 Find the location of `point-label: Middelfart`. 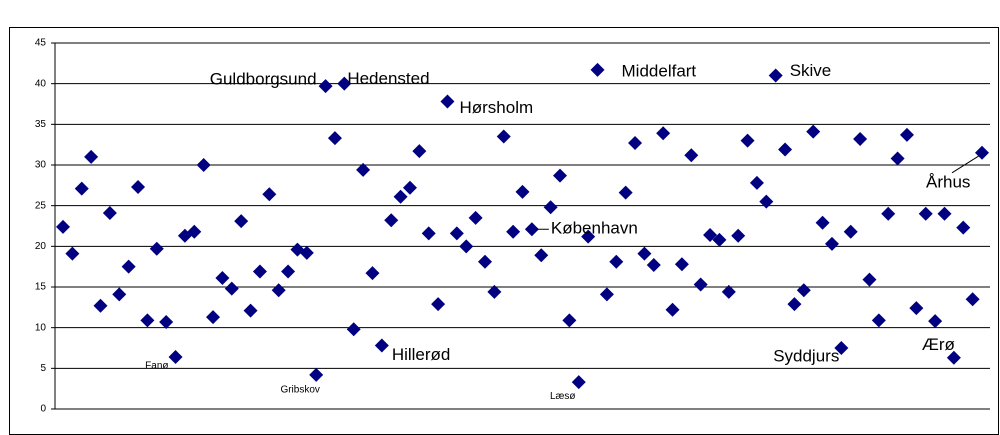

point-label: Middelfart is located at coordinates (659, 70).